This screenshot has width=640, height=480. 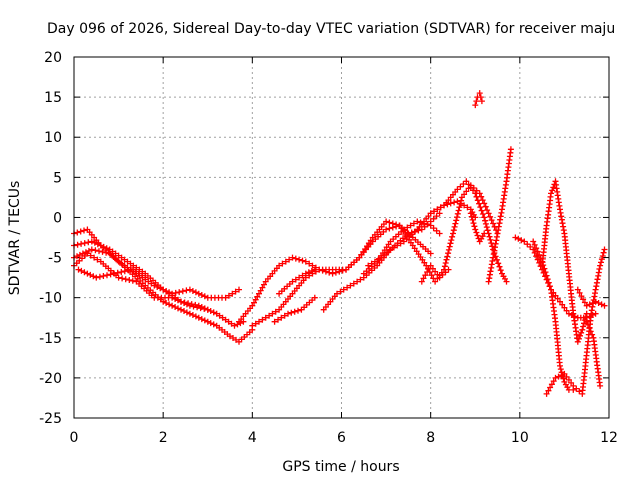 I want to click on y-tick-label: -5, so click(x=55, y=259).